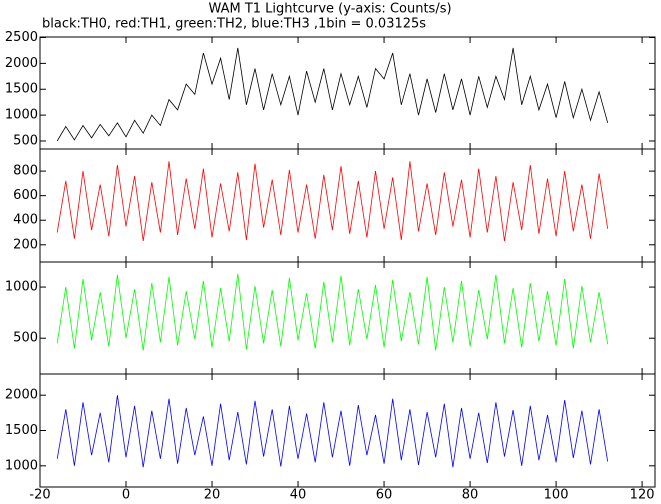 The height and width of the screenshot is (504, 661). Describe the element at coordinates (212, 495) in the screenshot. I see `x-tick-label: 20` at that location.